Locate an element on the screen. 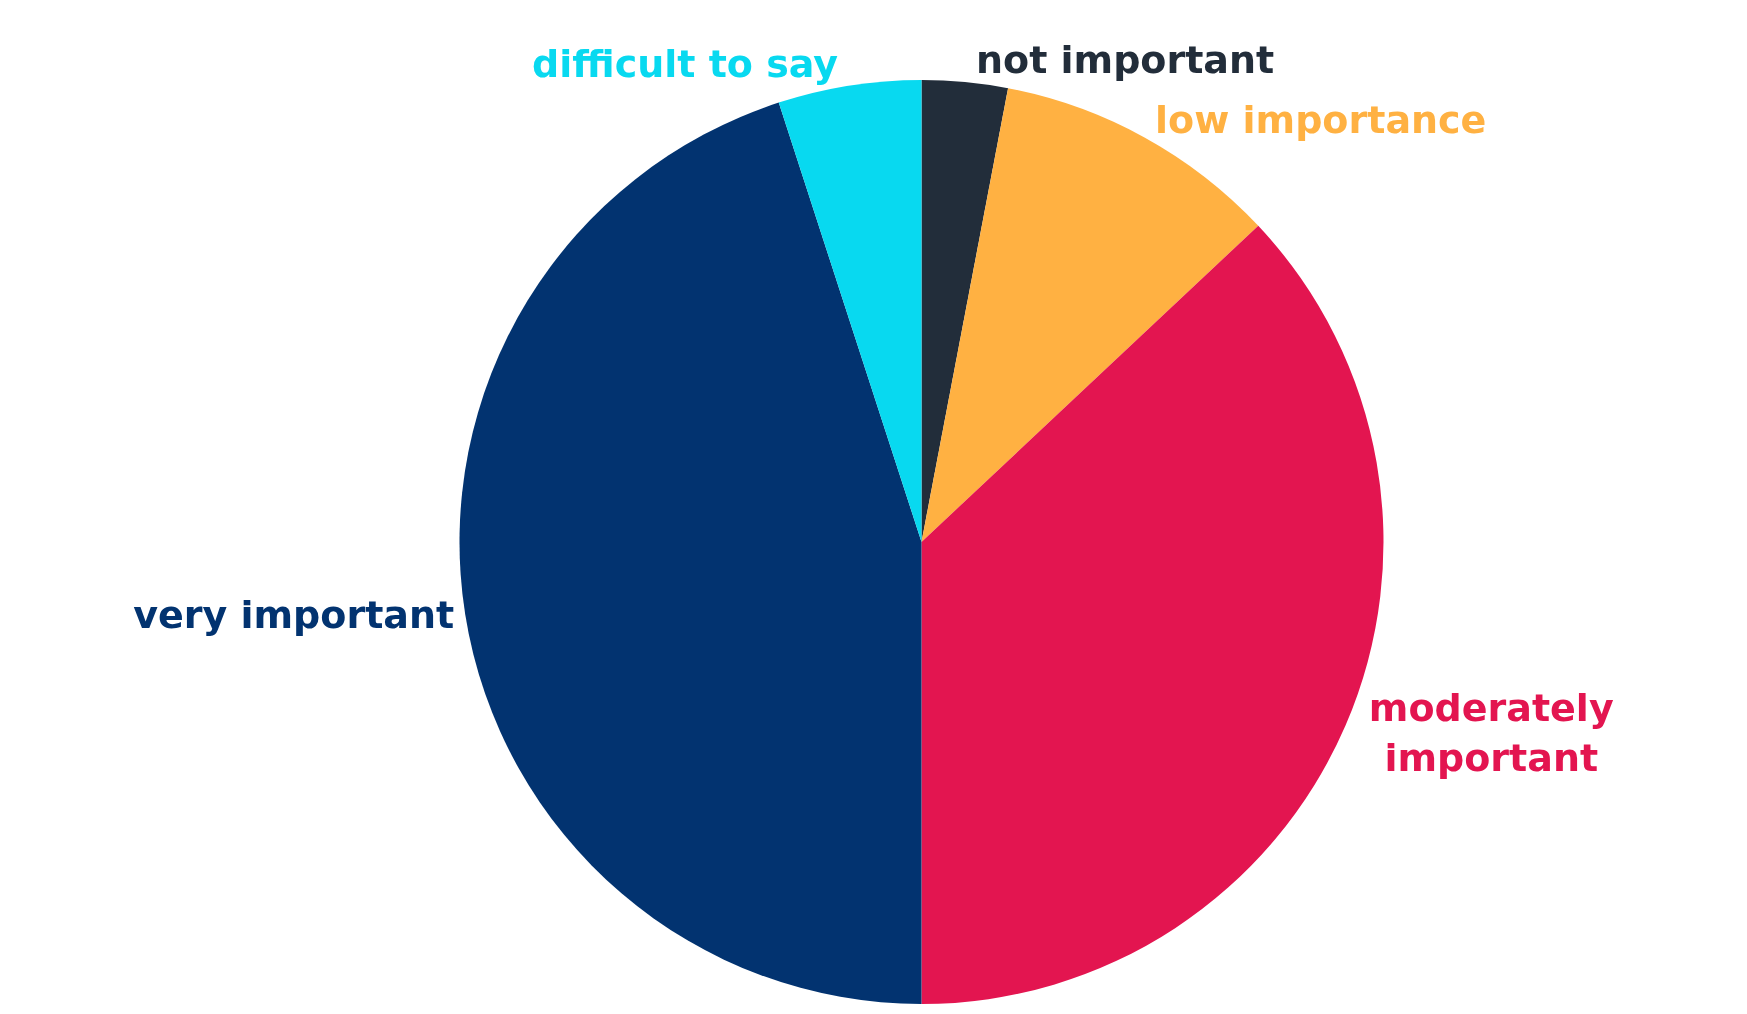  slice-label: low importance is located at coordinates (1321, 120).